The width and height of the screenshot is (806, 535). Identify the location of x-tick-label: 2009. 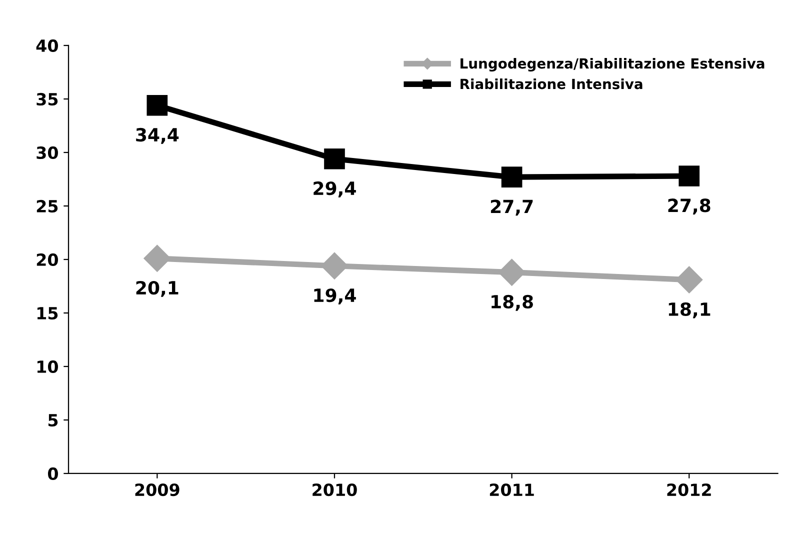
(157, 489).